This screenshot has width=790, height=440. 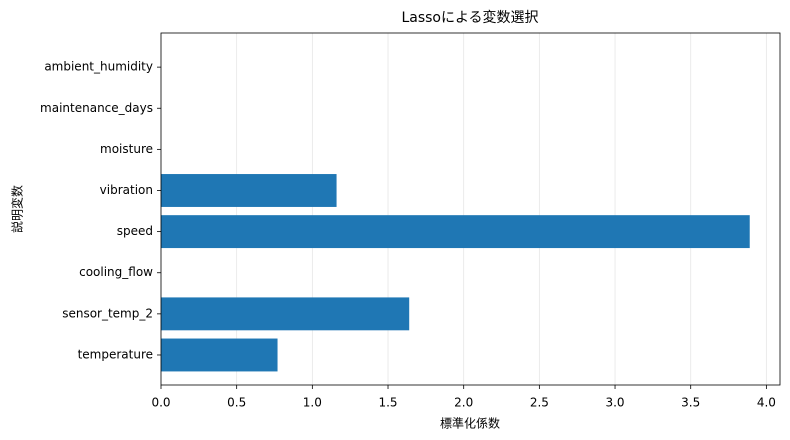 I want to click on y-tick-label: maintenance_days, so click(x=96, y=108).